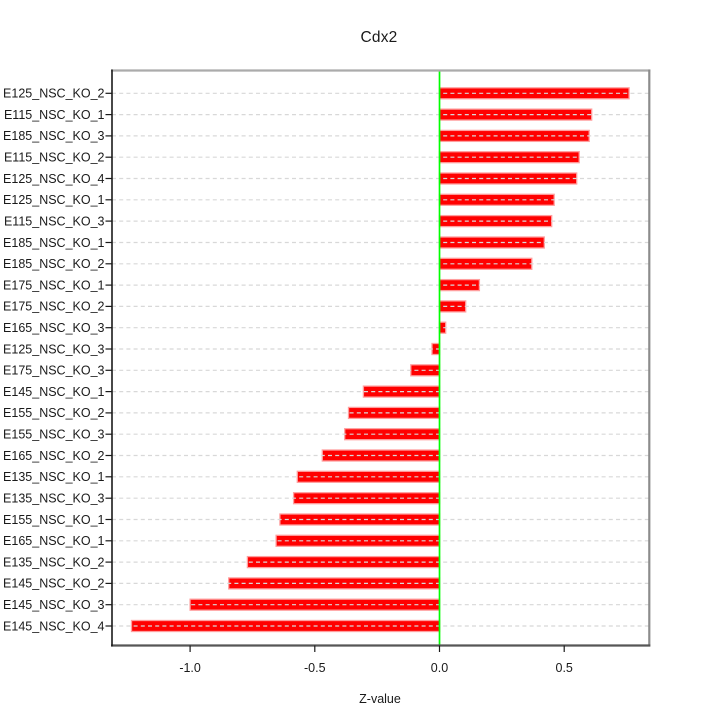 Image resolution: width=720 pixels, height=720 pixels. I want to click on y-axis-category-label: E135_NSC_KO_1, so click(54, 477).